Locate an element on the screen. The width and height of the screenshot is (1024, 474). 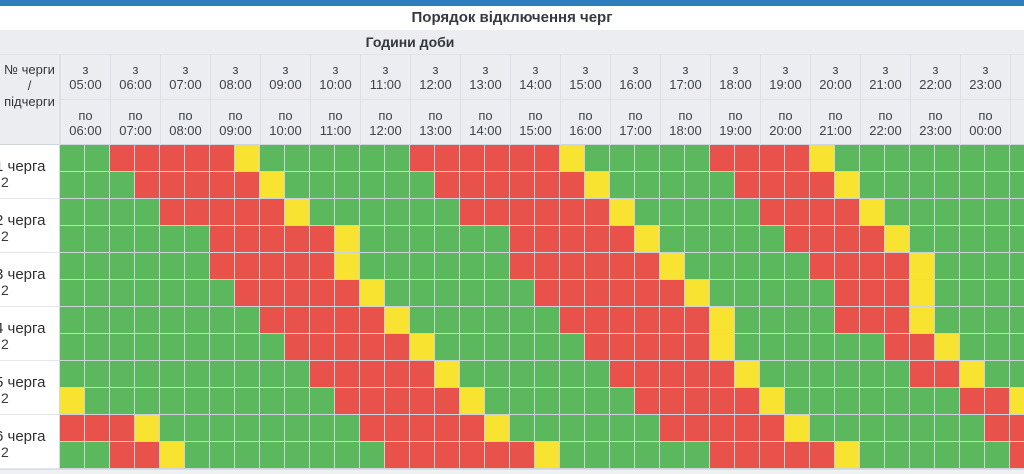
from-time: 09:00 is located at coordinates (285, 84).